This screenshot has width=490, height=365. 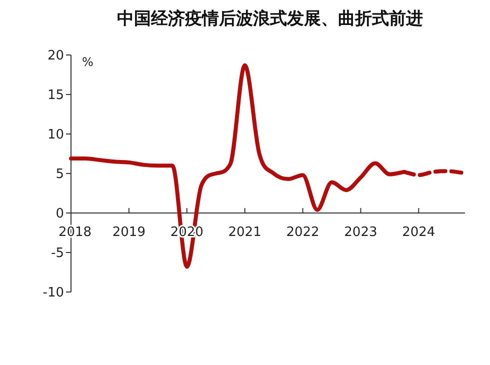 What do you see at coordinates (55, 95) in the screenshot?
I see `y-tick-label: 15` at bounding box center [55, 95].